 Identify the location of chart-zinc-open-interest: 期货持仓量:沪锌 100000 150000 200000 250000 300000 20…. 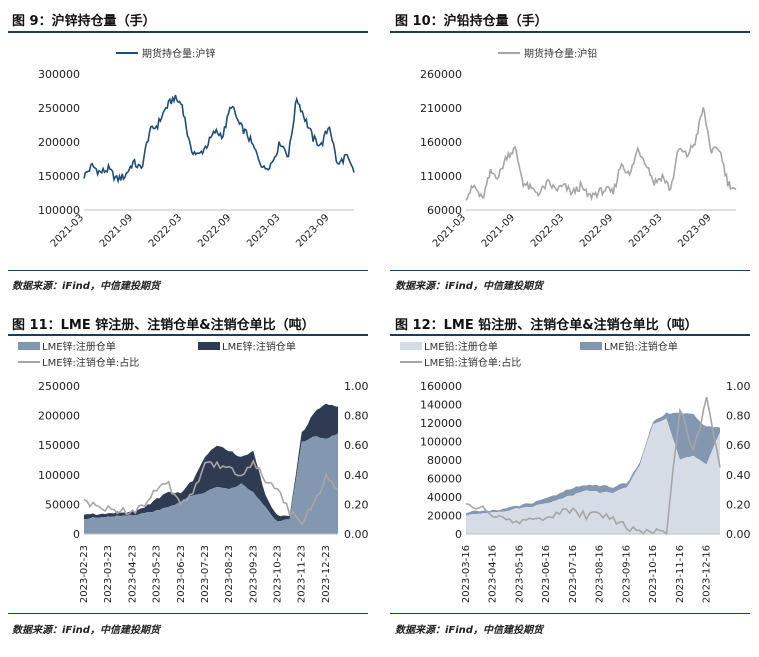
(196, 148).